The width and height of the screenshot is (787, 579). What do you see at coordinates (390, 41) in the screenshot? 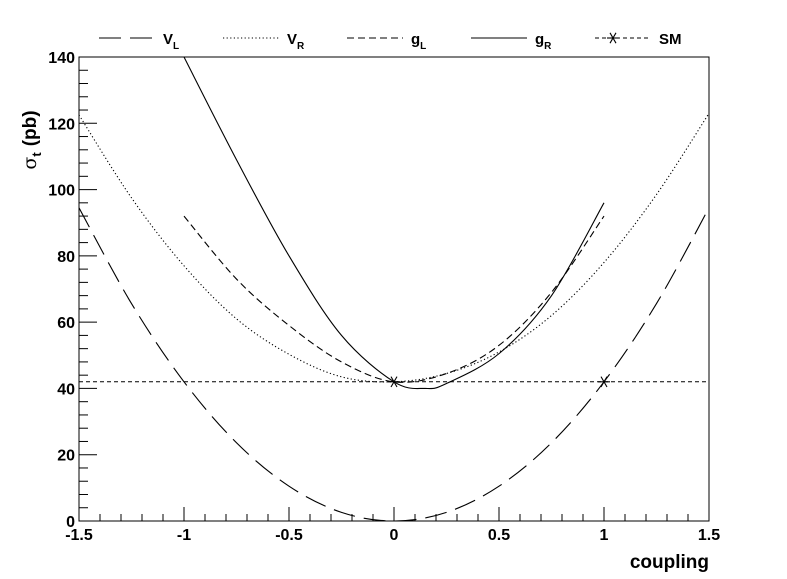
I see `legend: VL VR gL gR SM` at bounding box center [390, 41].